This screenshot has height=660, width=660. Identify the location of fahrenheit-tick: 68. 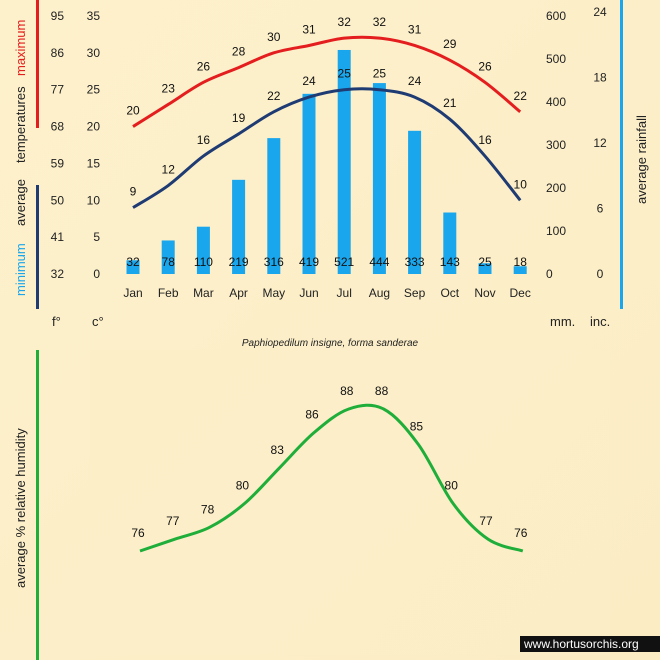
(58, 127).